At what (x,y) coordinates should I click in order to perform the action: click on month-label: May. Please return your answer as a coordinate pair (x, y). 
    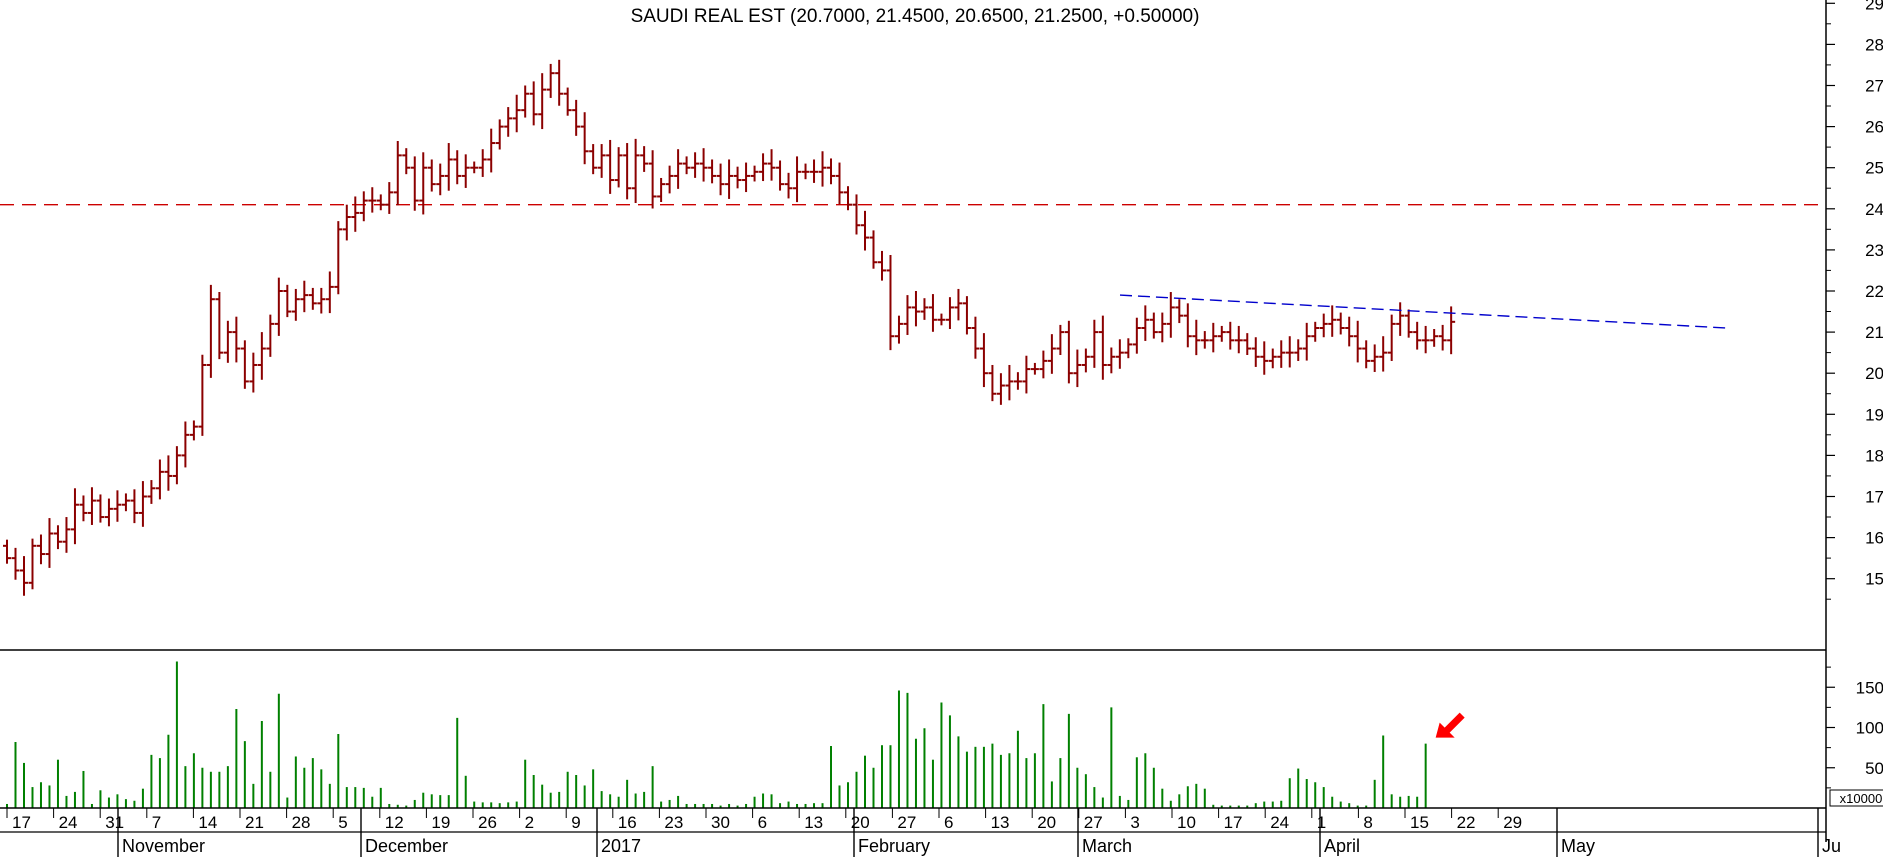
    Looking at the image, I should click on (1578, 846).